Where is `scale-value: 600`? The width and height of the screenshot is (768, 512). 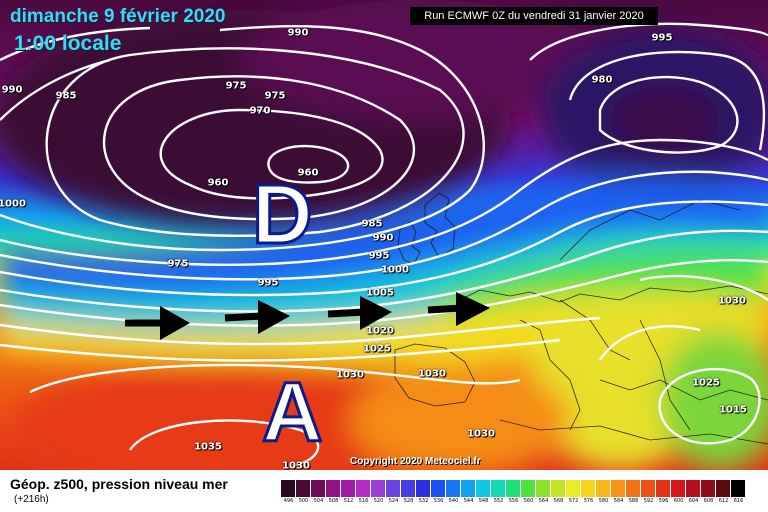 scale-value: 600 is located at coordinates (678, 501).